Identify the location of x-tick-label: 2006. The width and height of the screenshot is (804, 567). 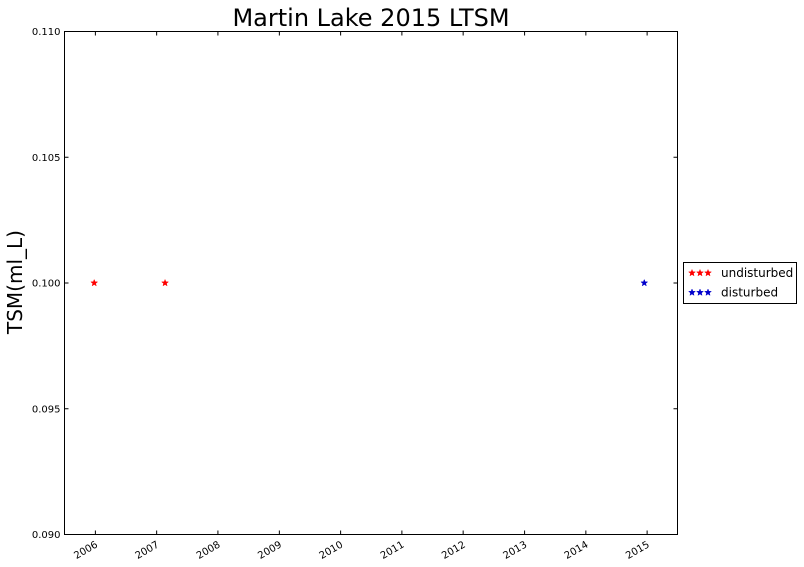
(86, 551).